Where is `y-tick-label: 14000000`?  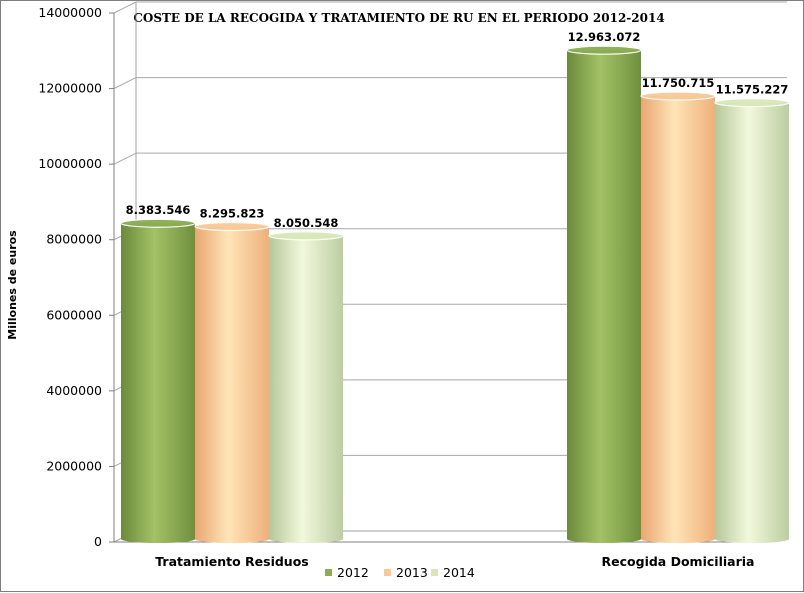 y-tick-label: 14000000 is located at coordinates (70, 12).